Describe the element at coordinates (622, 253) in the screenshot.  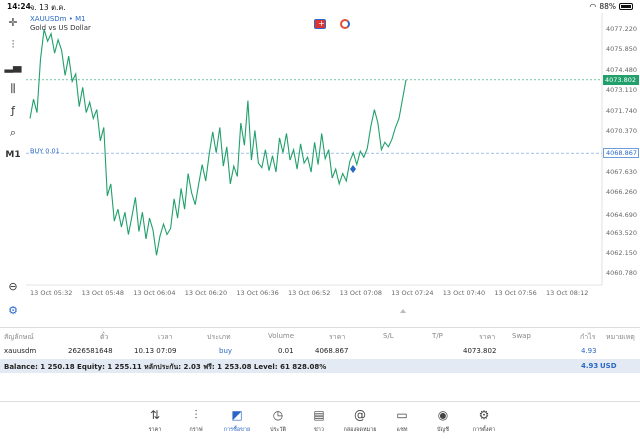
I see `price-tick-label: 4062.150` at that location.